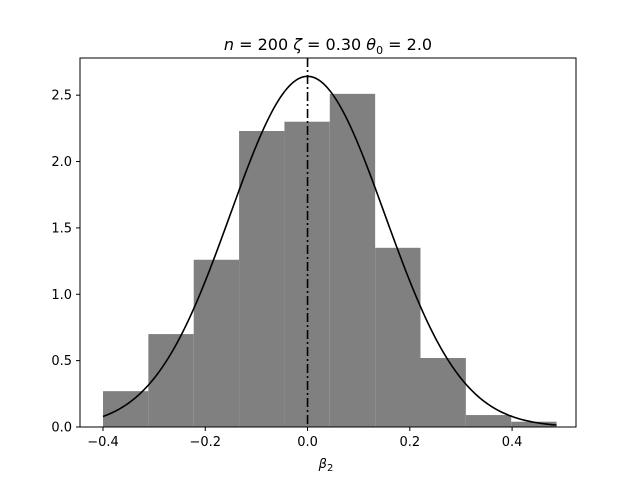 This screenshot has height=480, width=640. I want to click on y-tick-label: 2.0, so click(61, 162).